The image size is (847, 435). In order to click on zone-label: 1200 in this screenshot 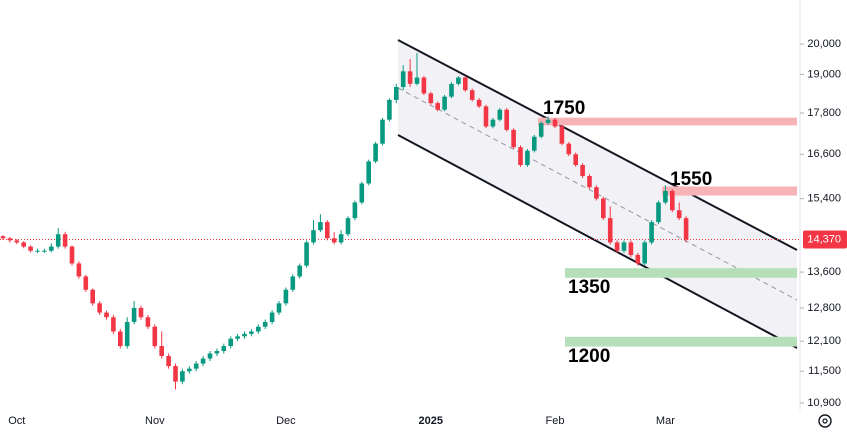, I will do `click(589, 356)`.